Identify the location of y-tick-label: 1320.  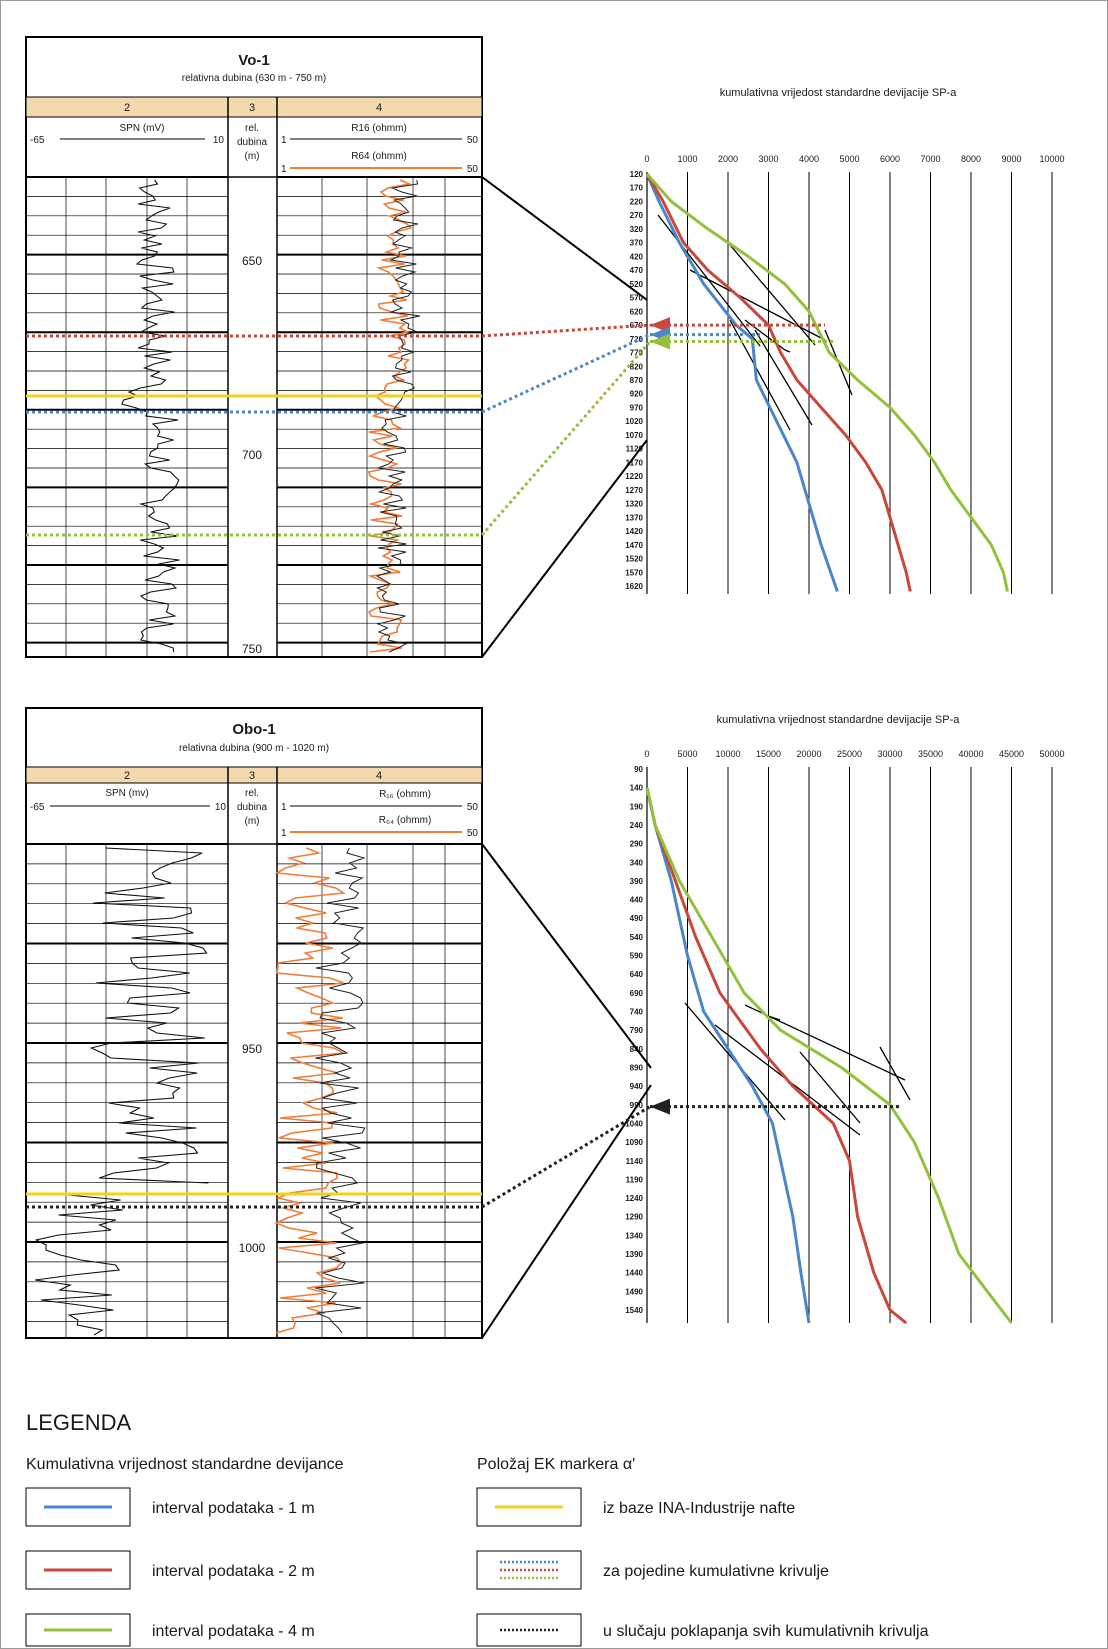
(634, 504).